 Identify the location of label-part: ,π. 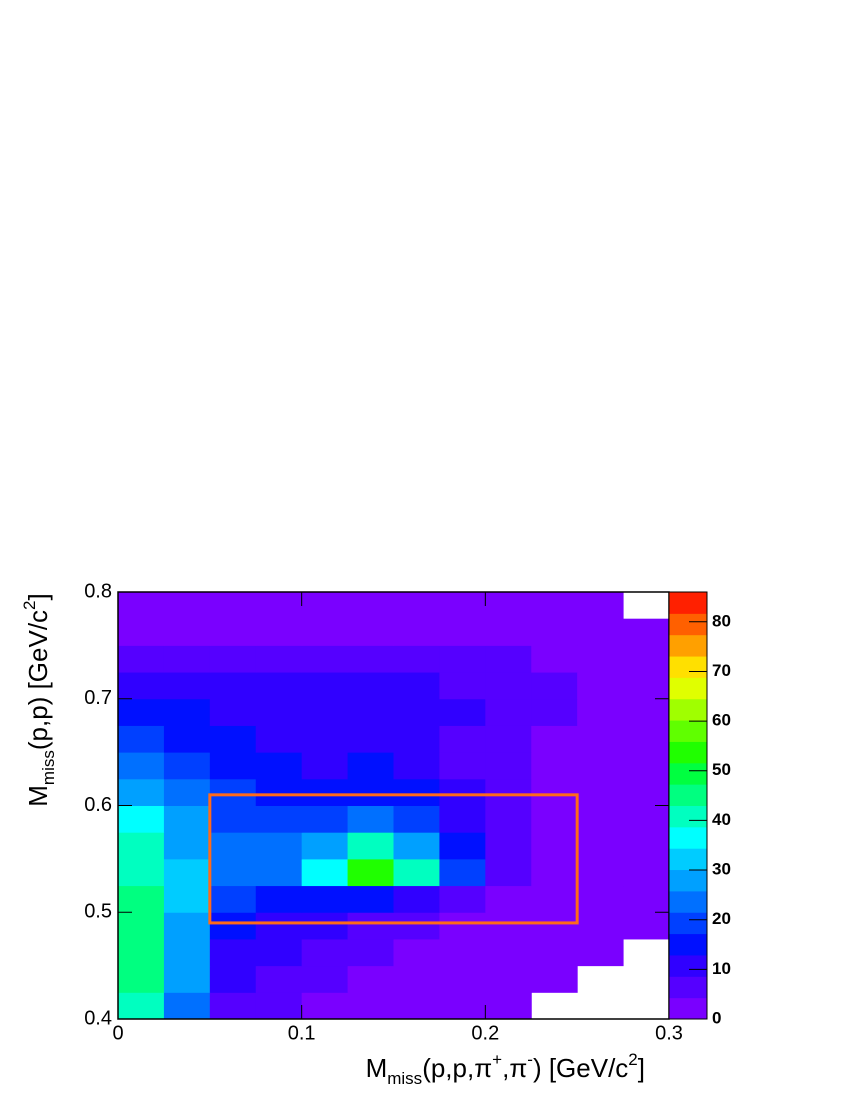
(514, 1068).